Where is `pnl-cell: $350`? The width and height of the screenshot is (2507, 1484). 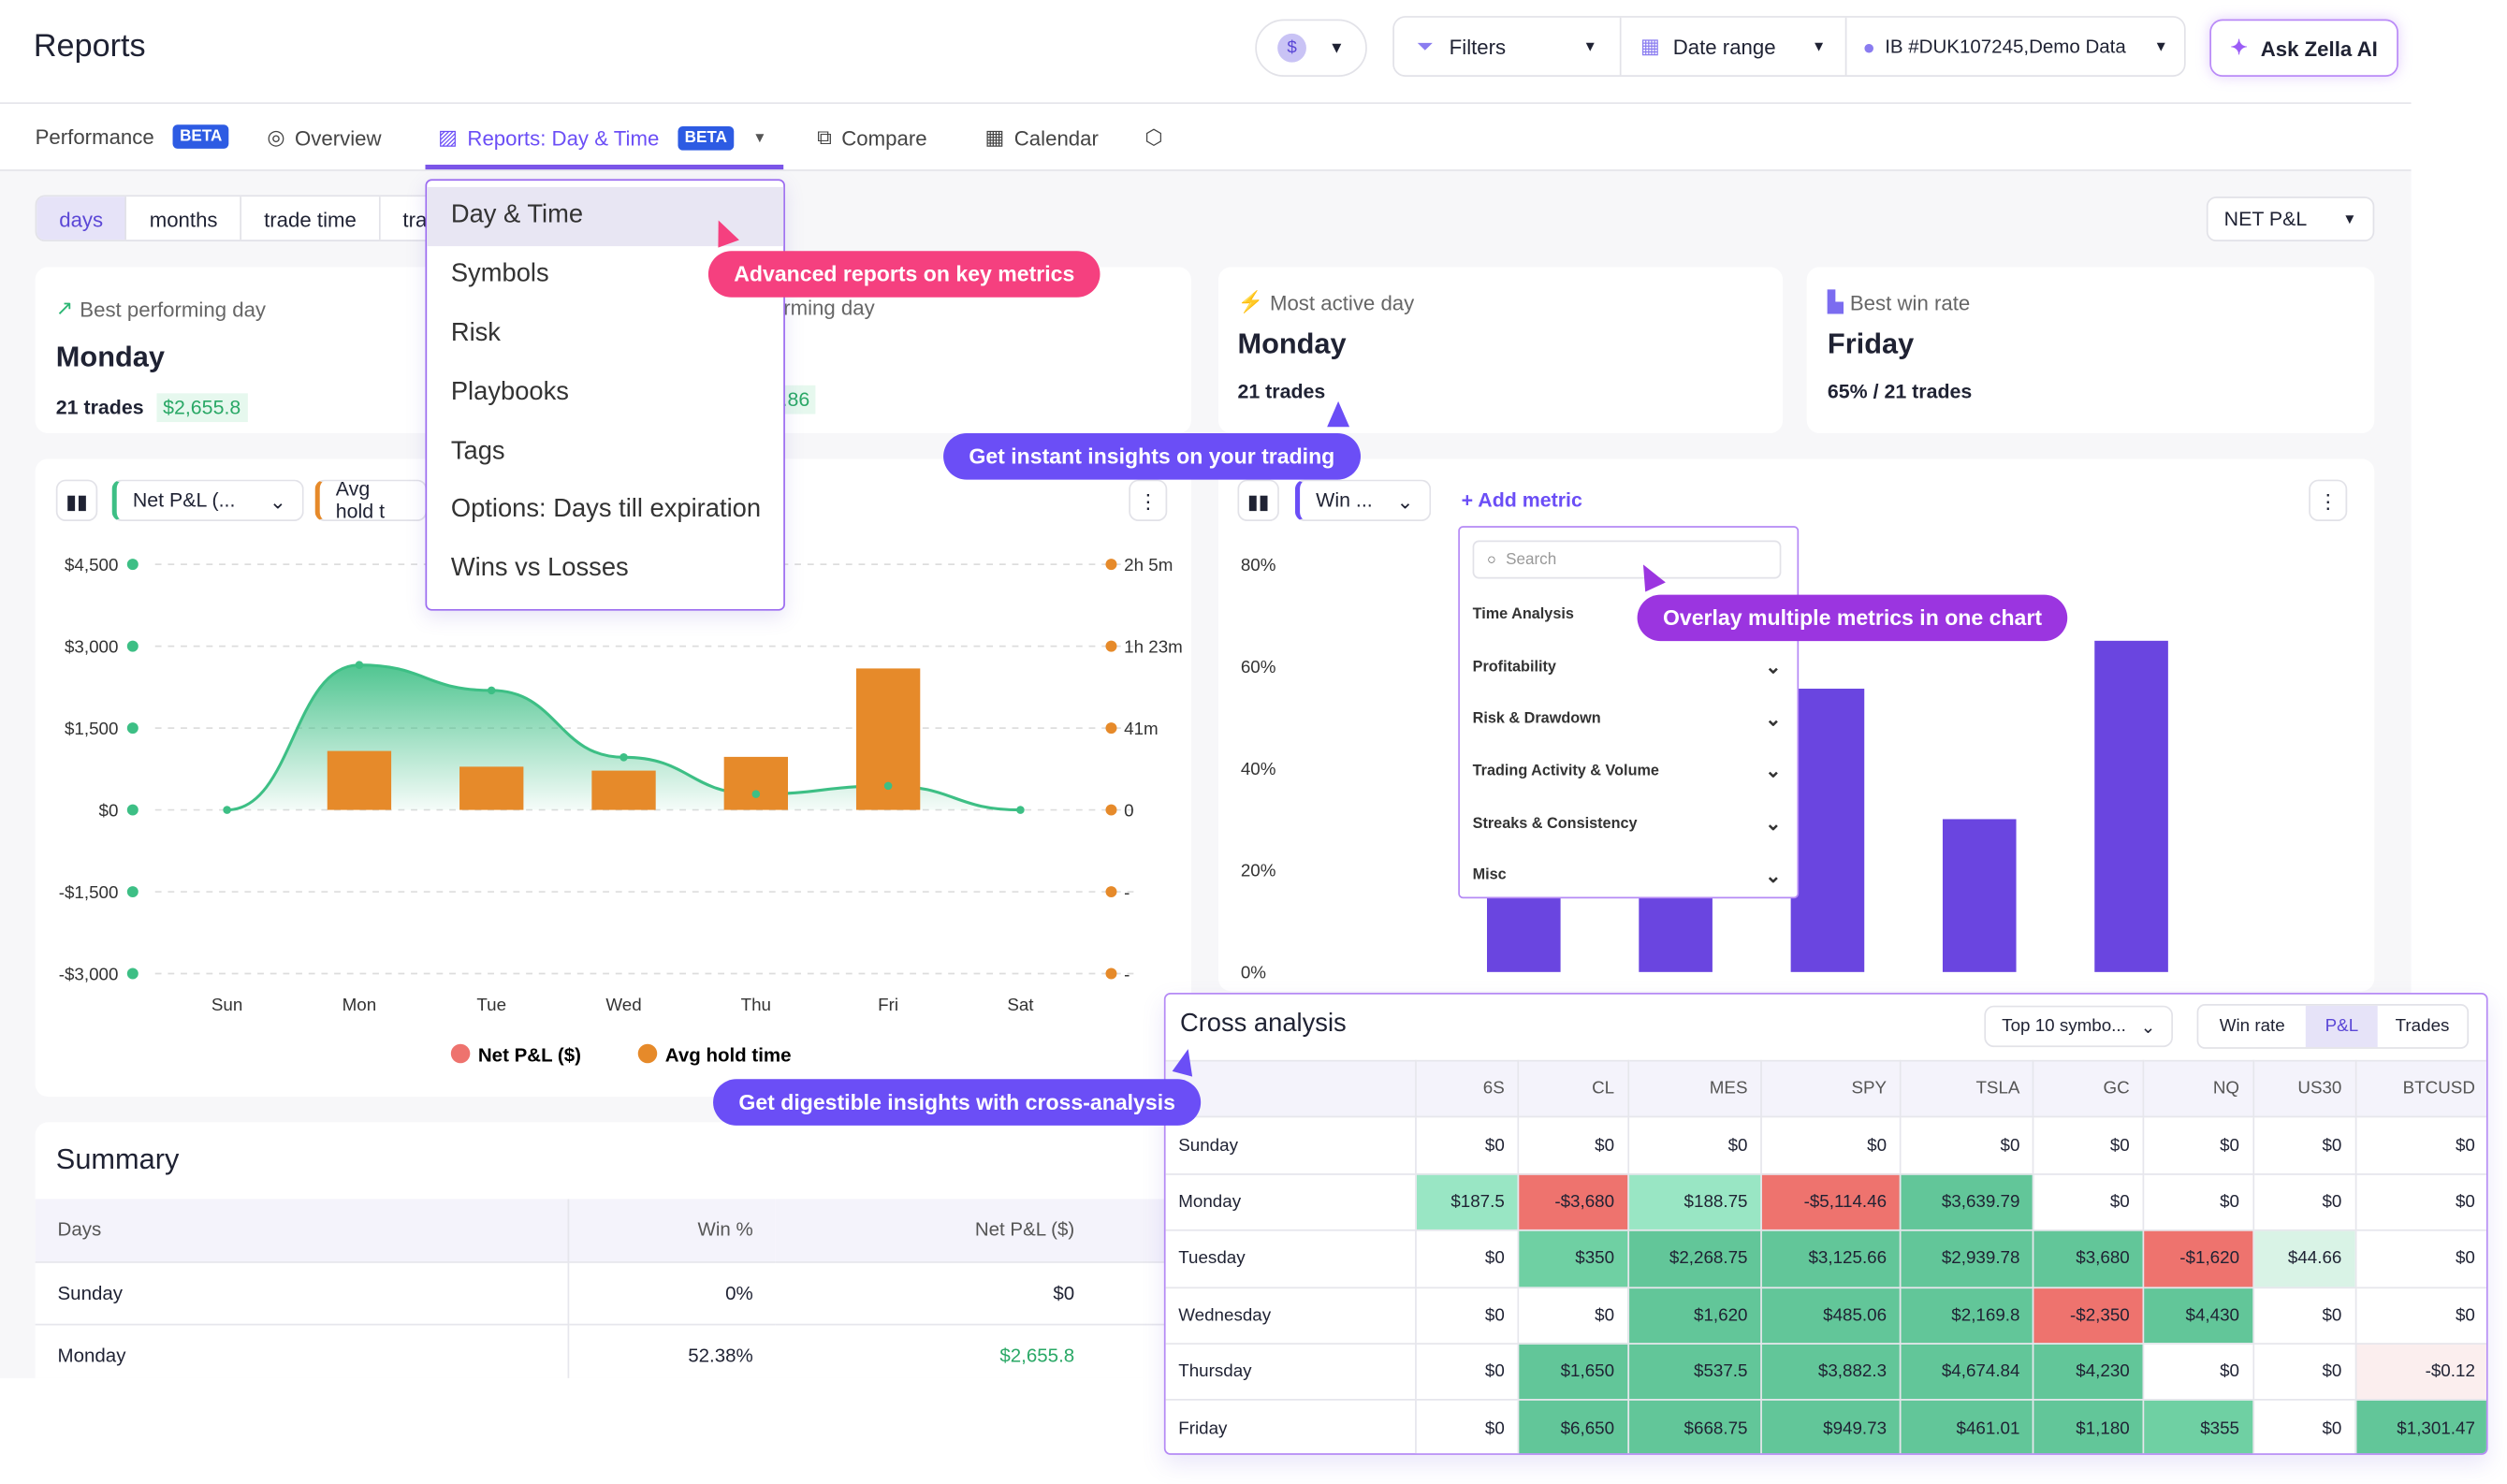
pnl-cell: $350 is located at coordinates (1573, 1258).